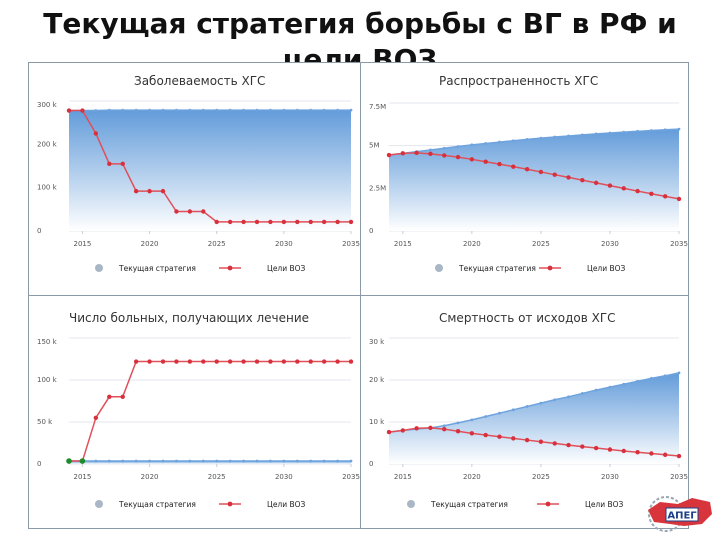 This screenshot has width=720, height=540. I want to click on y-tick-label: 50 k, so click(45, 422).